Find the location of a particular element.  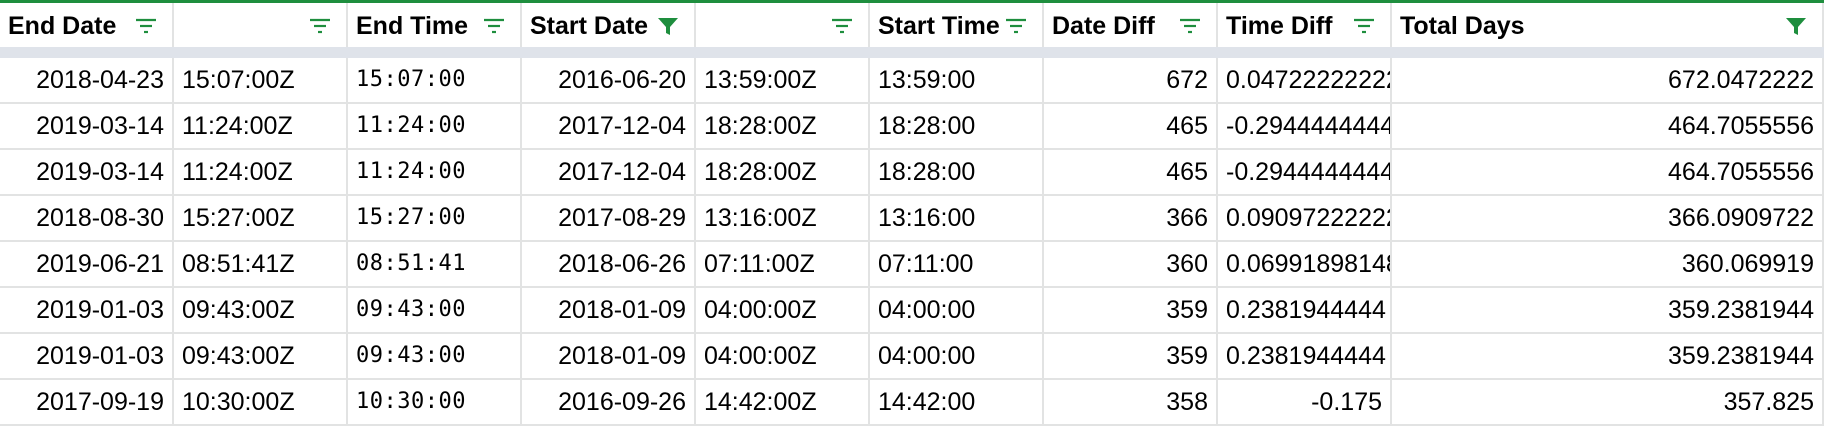

header-label: Time Diff is located at coordinates (1279, 26).